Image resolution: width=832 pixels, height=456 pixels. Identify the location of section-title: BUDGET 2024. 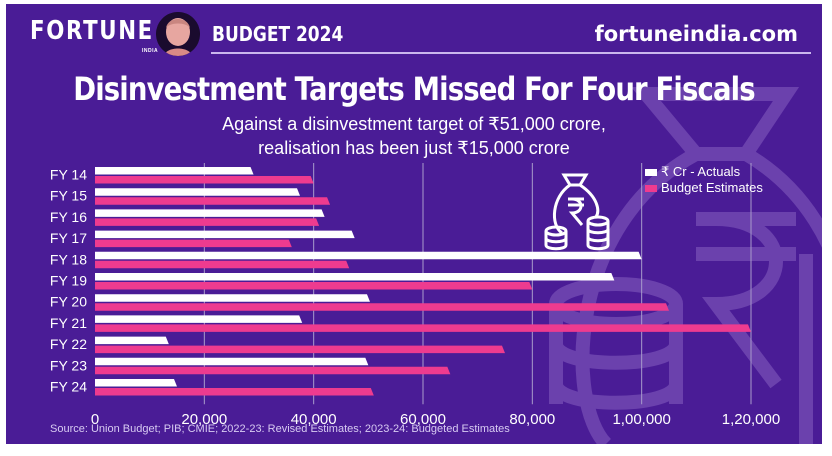
(278, 34).